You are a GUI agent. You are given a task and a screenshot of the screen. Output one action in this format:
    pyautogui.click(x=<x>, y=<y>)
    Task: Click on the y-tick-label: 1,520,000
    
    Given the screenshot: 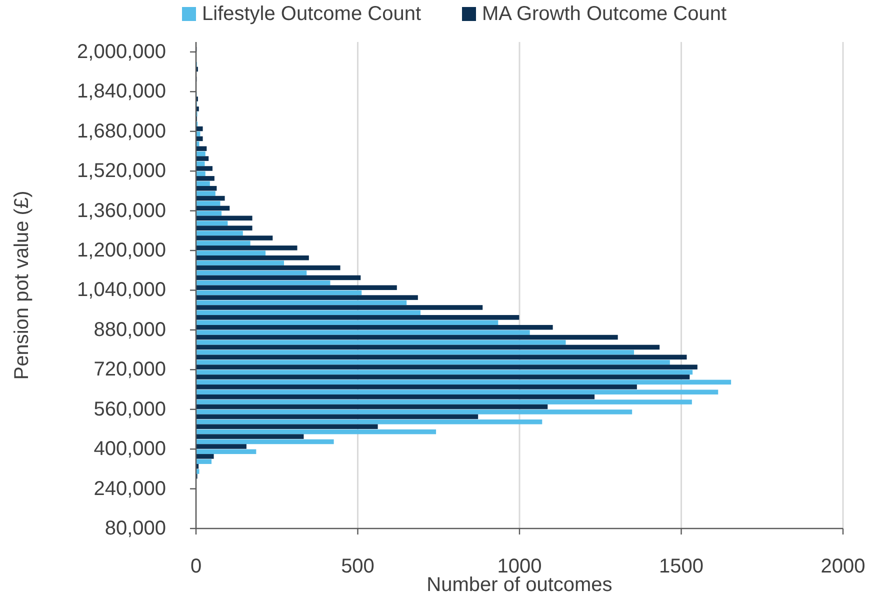 What is the action you would take?
    pyautogui.click(x=121, y=171)
    